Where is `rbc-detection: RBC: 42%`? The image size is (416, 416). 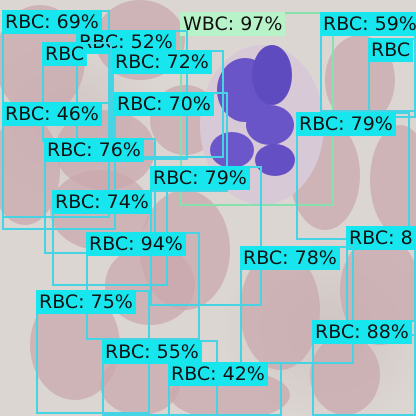
rbc-detection: RBC: 42% is located at coordinates (225, 389).